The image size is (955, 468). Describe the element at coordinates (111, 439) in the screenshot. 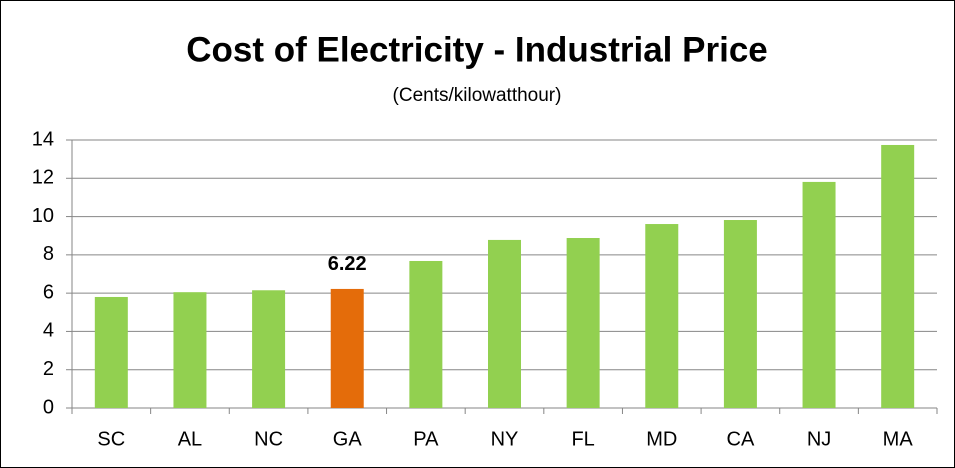

I see `x-tick-label: SC` at that location.